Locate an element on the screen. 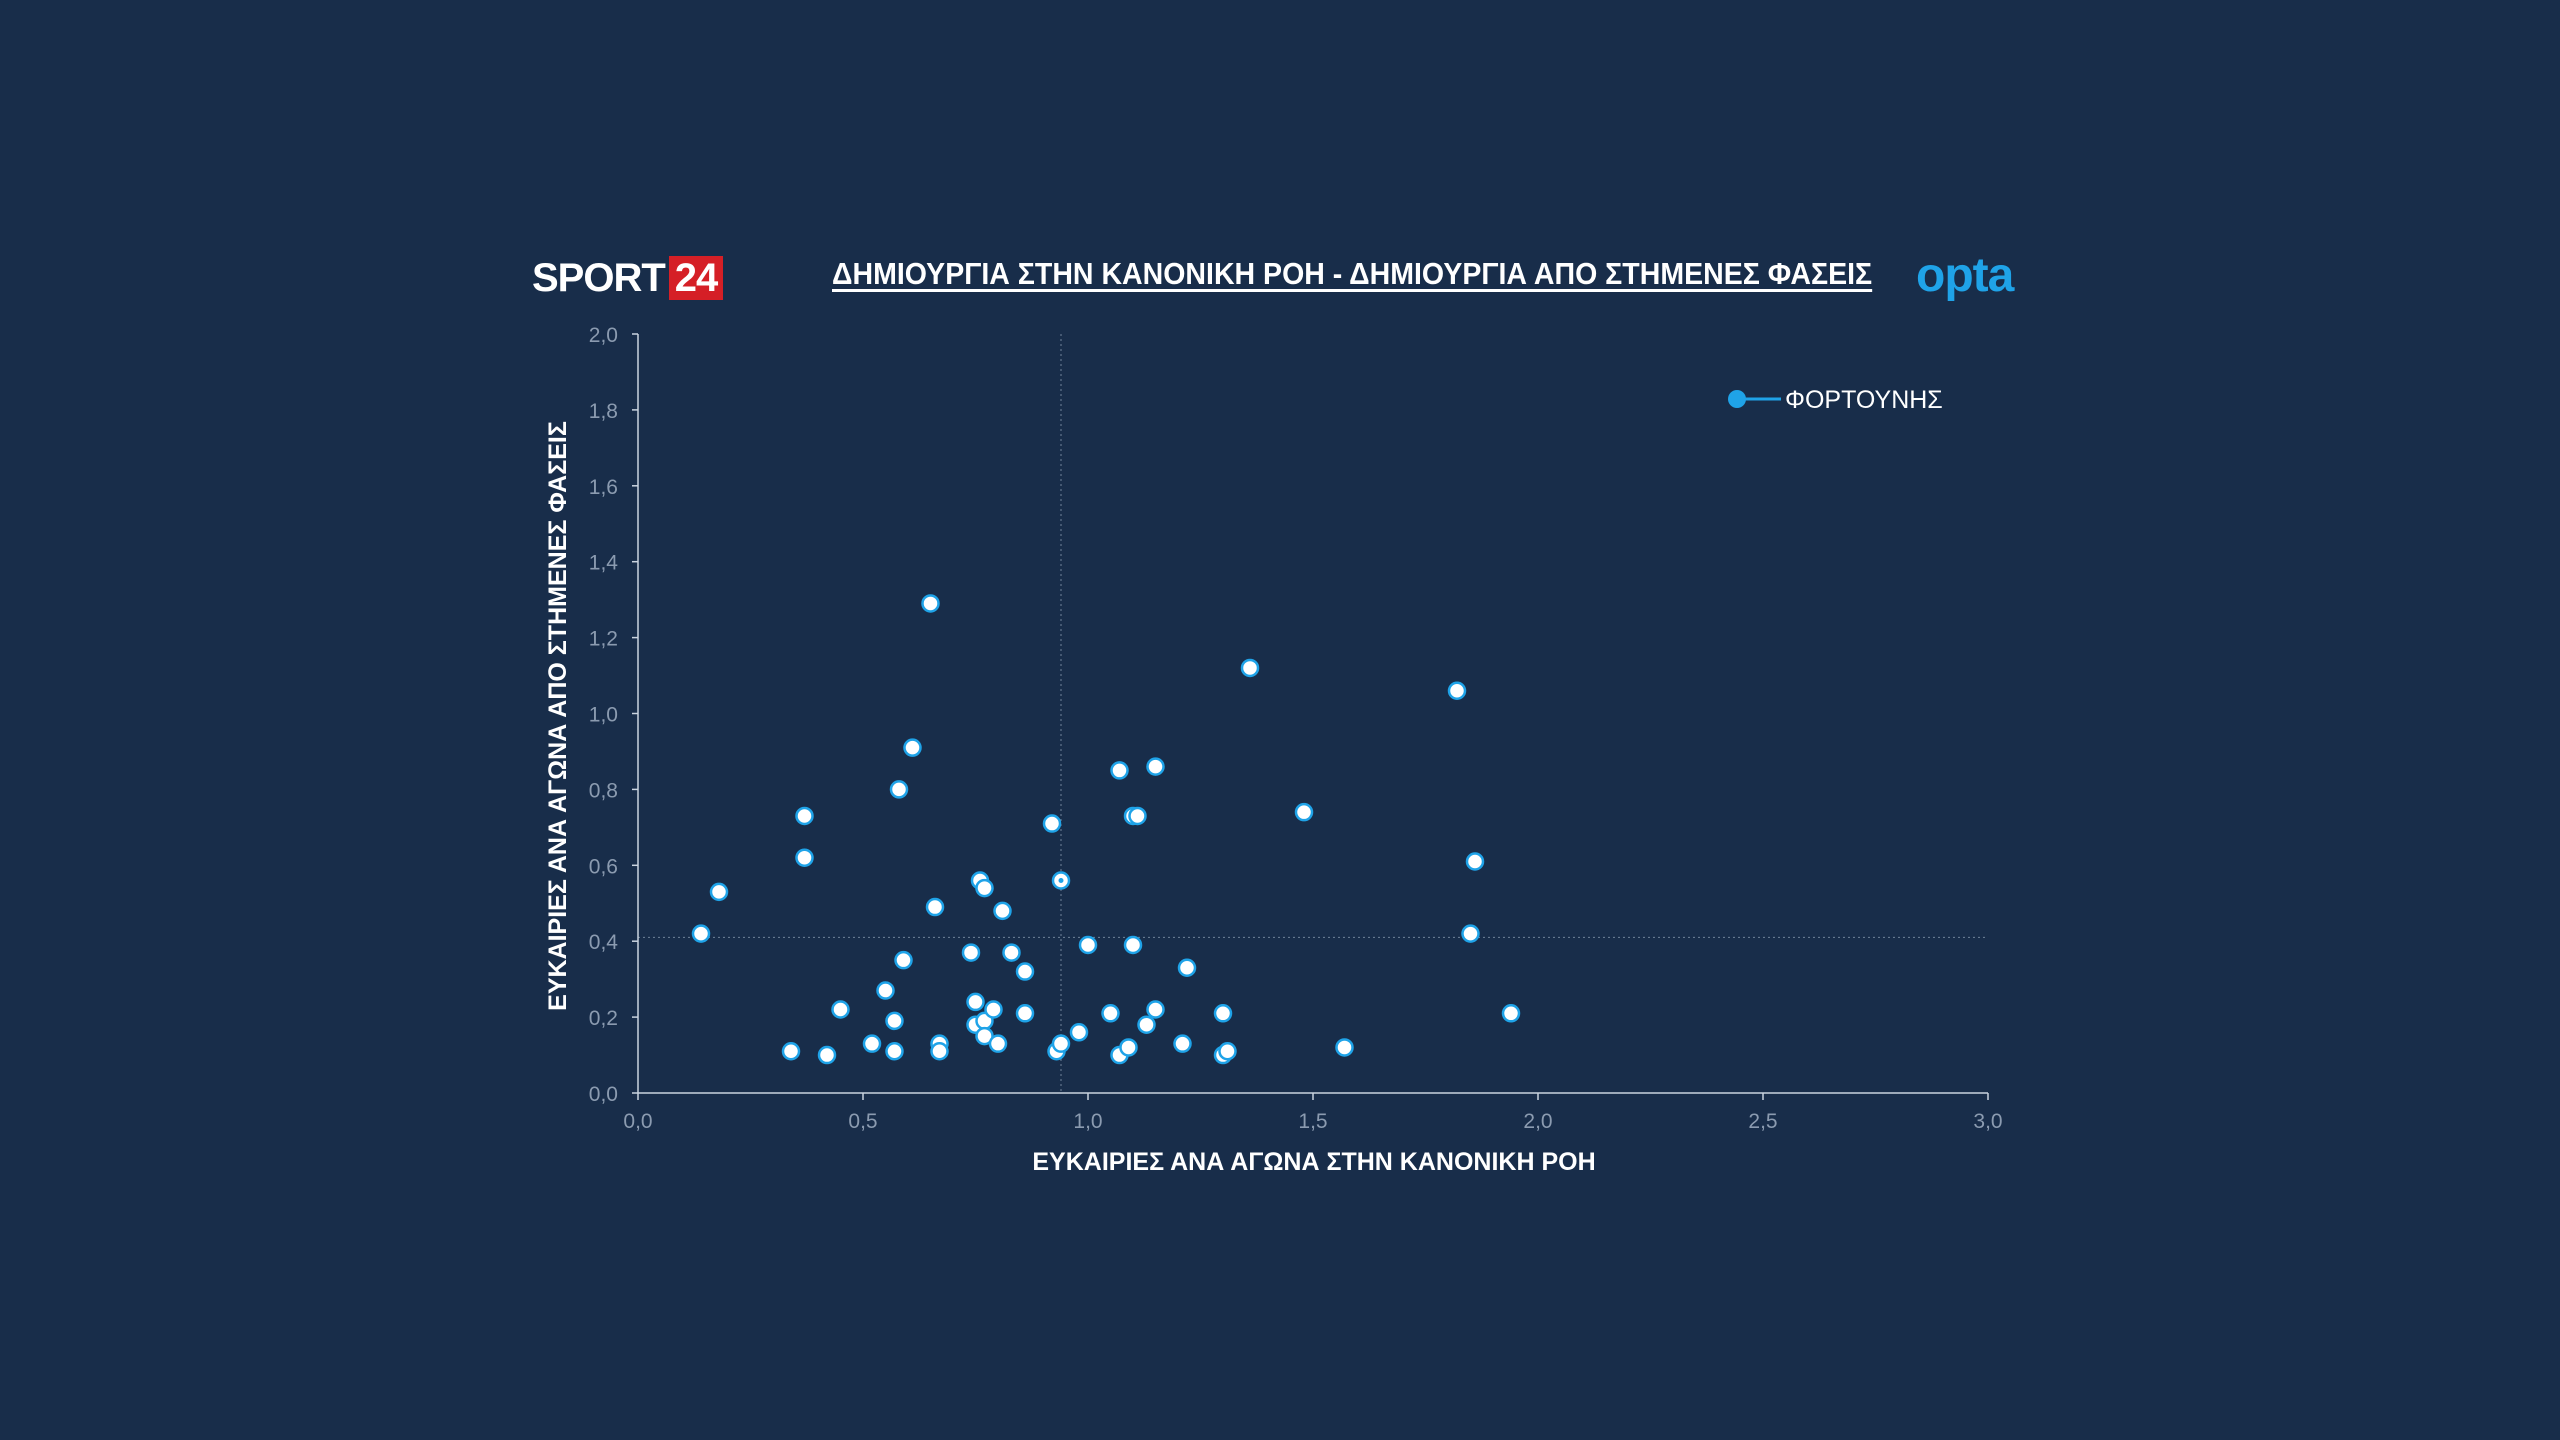  y-tick-label: 0,0 is located at coordinates (603, 1094).